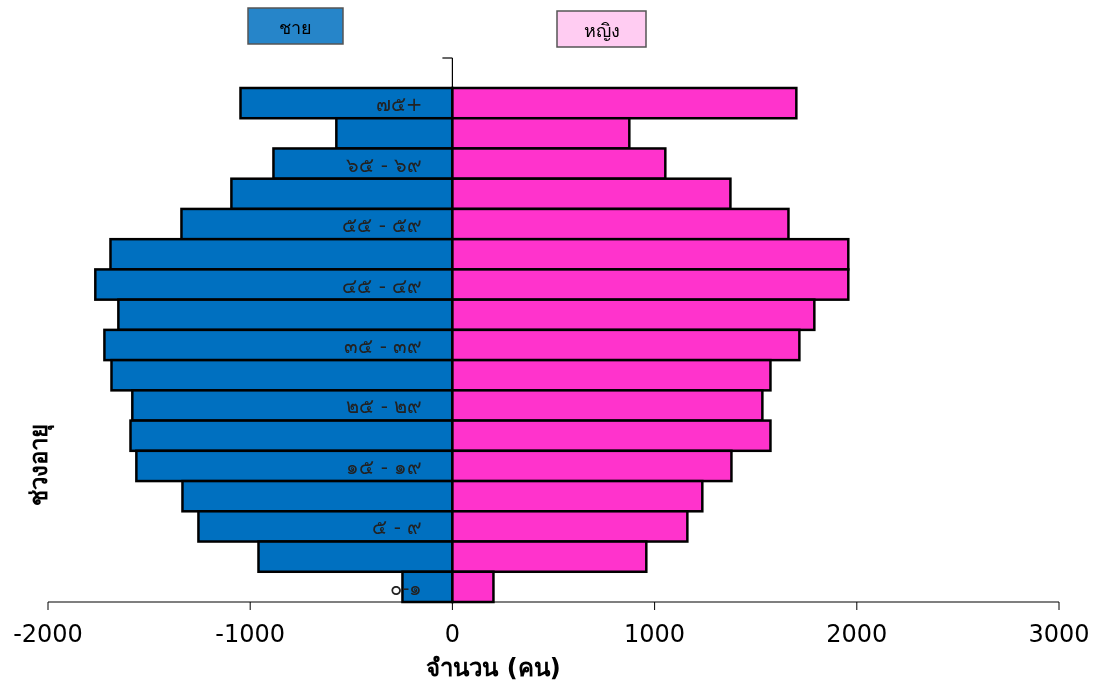 Image resolution: width=1105 pixels, height=689 pixels. What do you see at coordinates (452, 634) in the screenshot?
I see `x-tick-label: 0` at bounding box center [452, 634].